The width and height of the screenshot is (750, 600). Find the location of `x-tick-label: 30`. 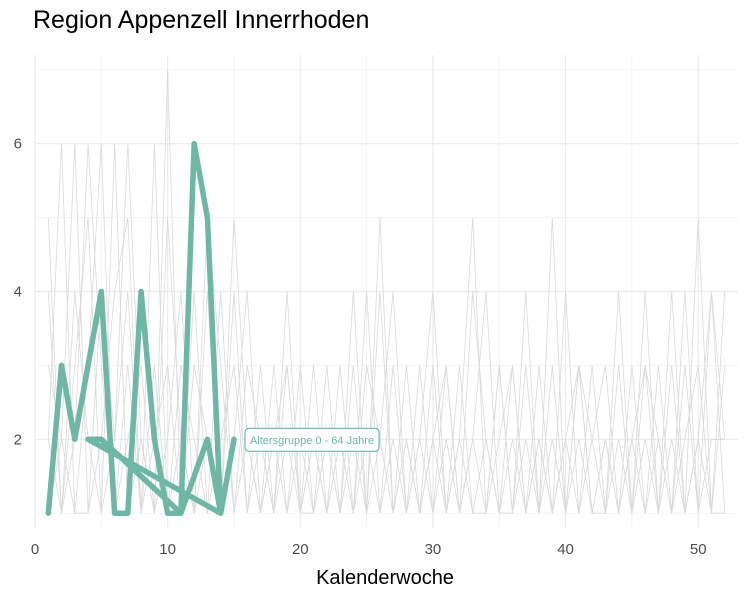

x-tick-label: 30 is located at coordinates (433, 549).